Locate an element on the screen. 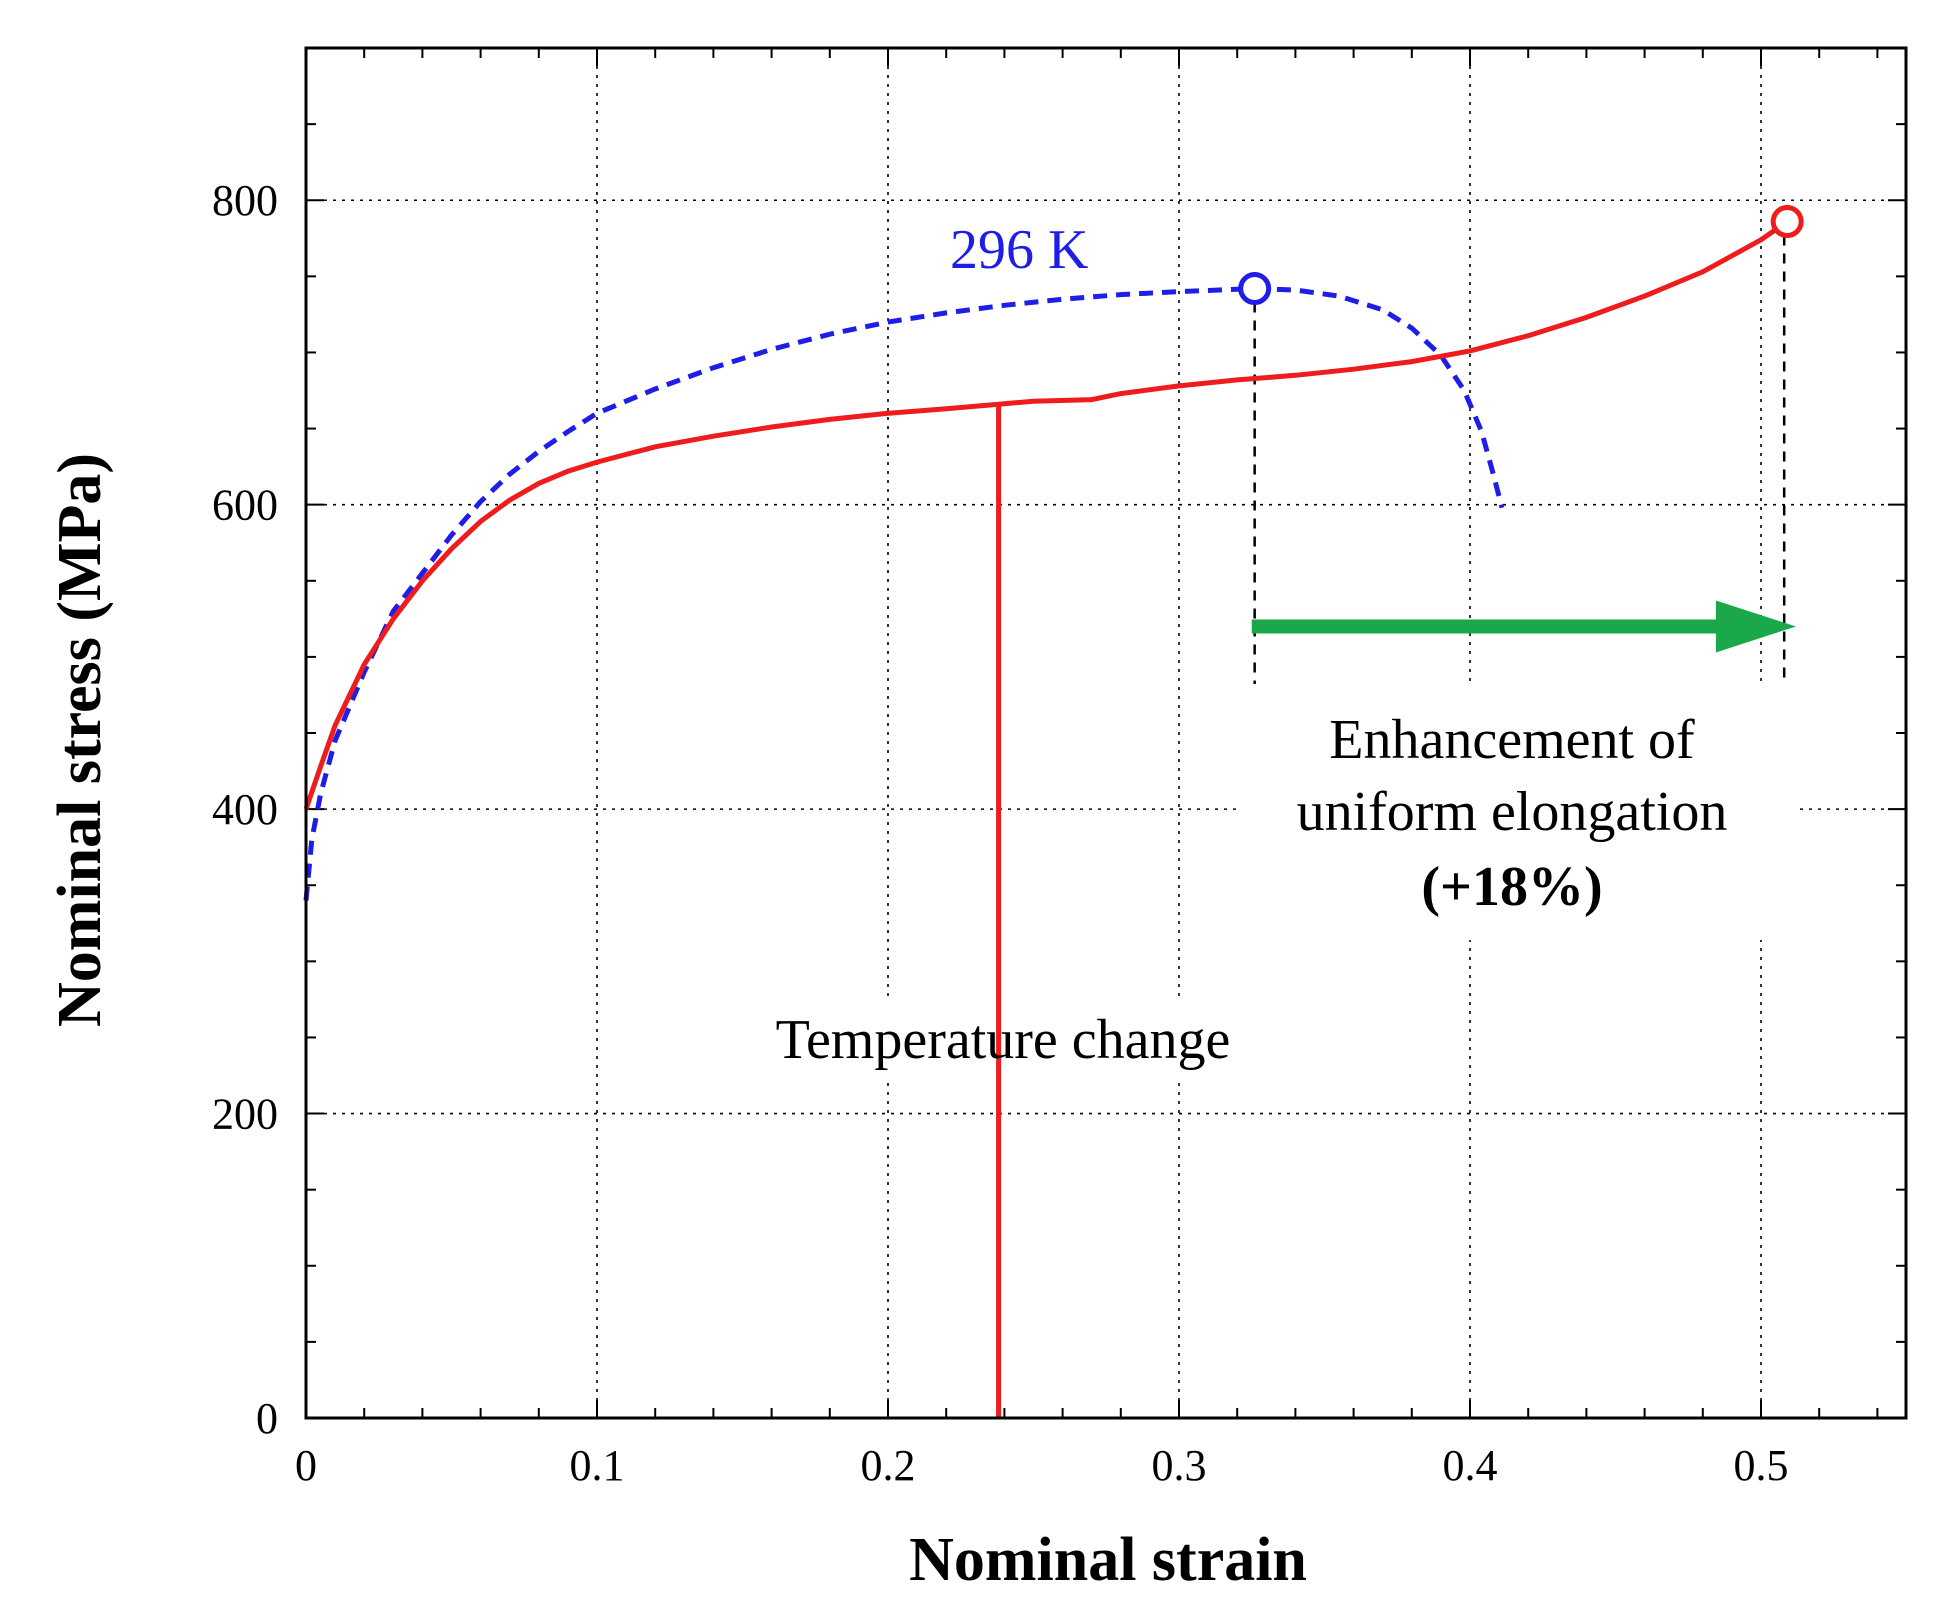  x-tick-label: 0.2 is located at coordinates (888, 1465).